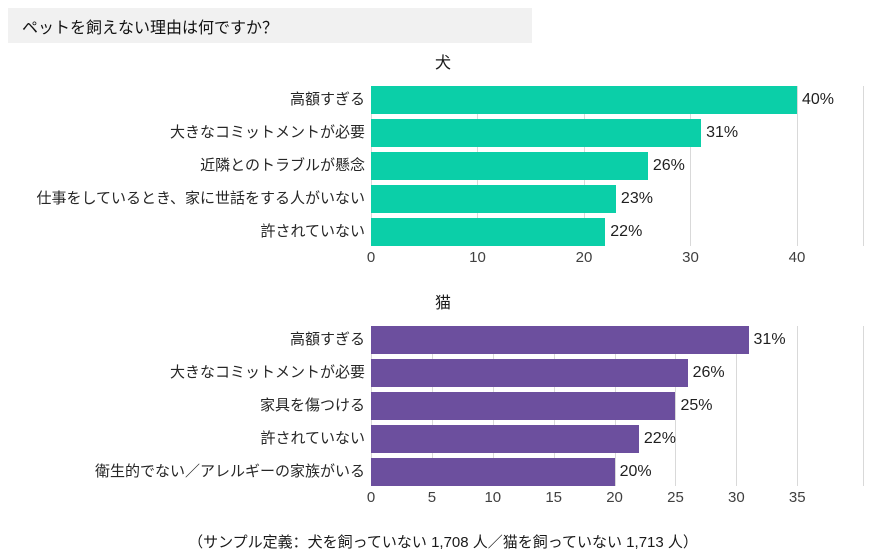 Image resolution: width=886 pixels, height=558 pixels. Describe the element at coordinates (200, 198) in the screenshot. I see `category-label: 仕事をしているとき、家に世話をする人がいない` at that location.